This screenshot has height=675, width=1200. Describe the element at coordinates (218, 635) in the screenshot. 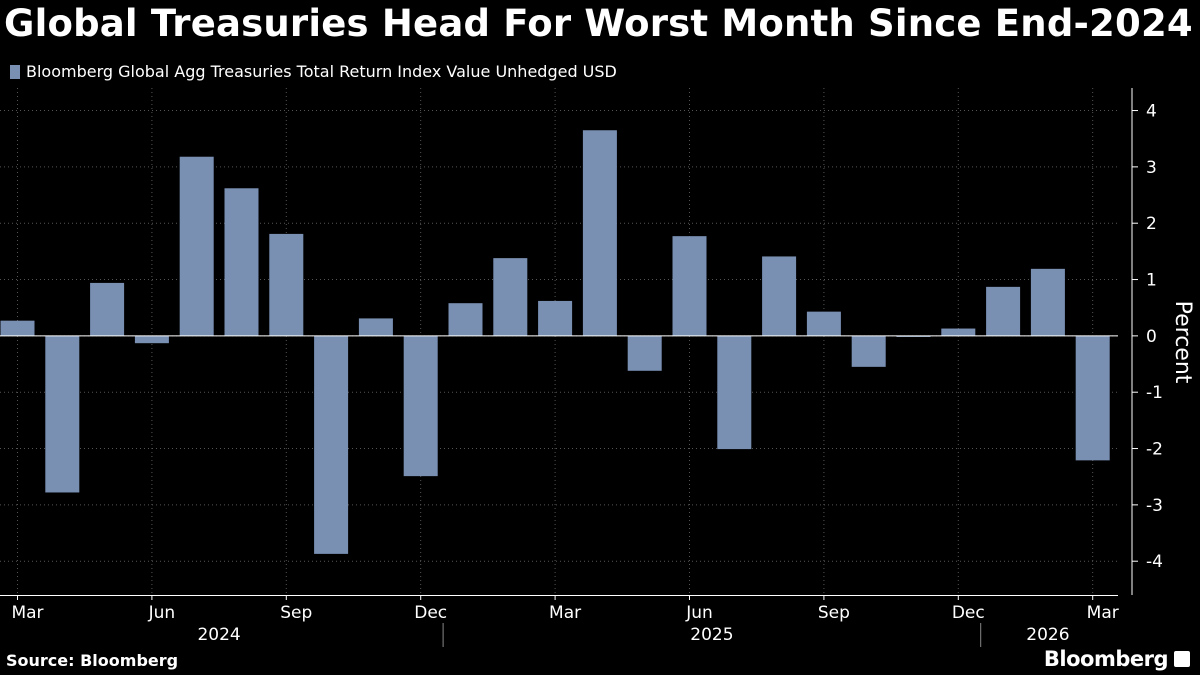

I see `year-label-2024: 2024` at that location.